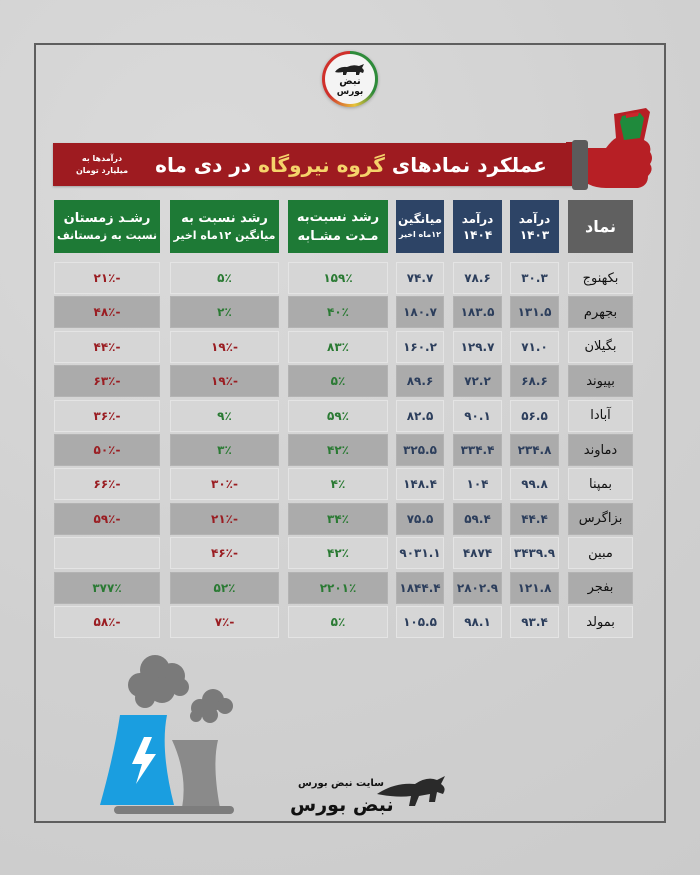 This screenshot has width=700, height=875. What do you see at coordinates (107, 312) in the screenshot?
I see `table-cell-winter: -۴۸٪` at bounding box center [107, 312].